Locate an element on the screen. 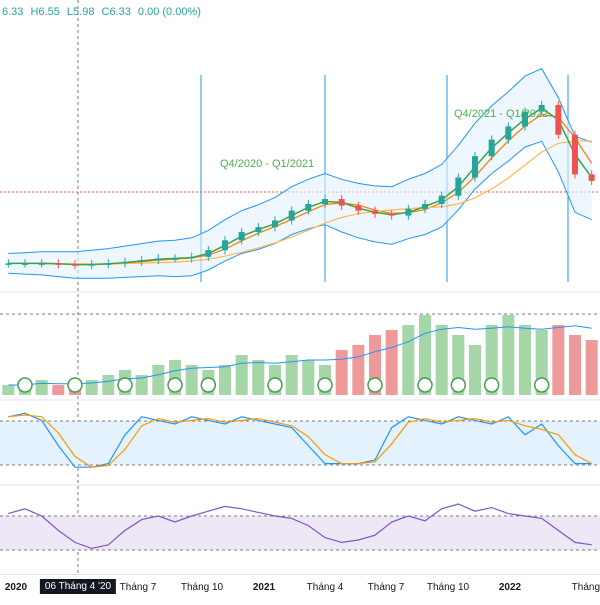  ohlc-close: C6.33 is located at coordinates (116, 12).